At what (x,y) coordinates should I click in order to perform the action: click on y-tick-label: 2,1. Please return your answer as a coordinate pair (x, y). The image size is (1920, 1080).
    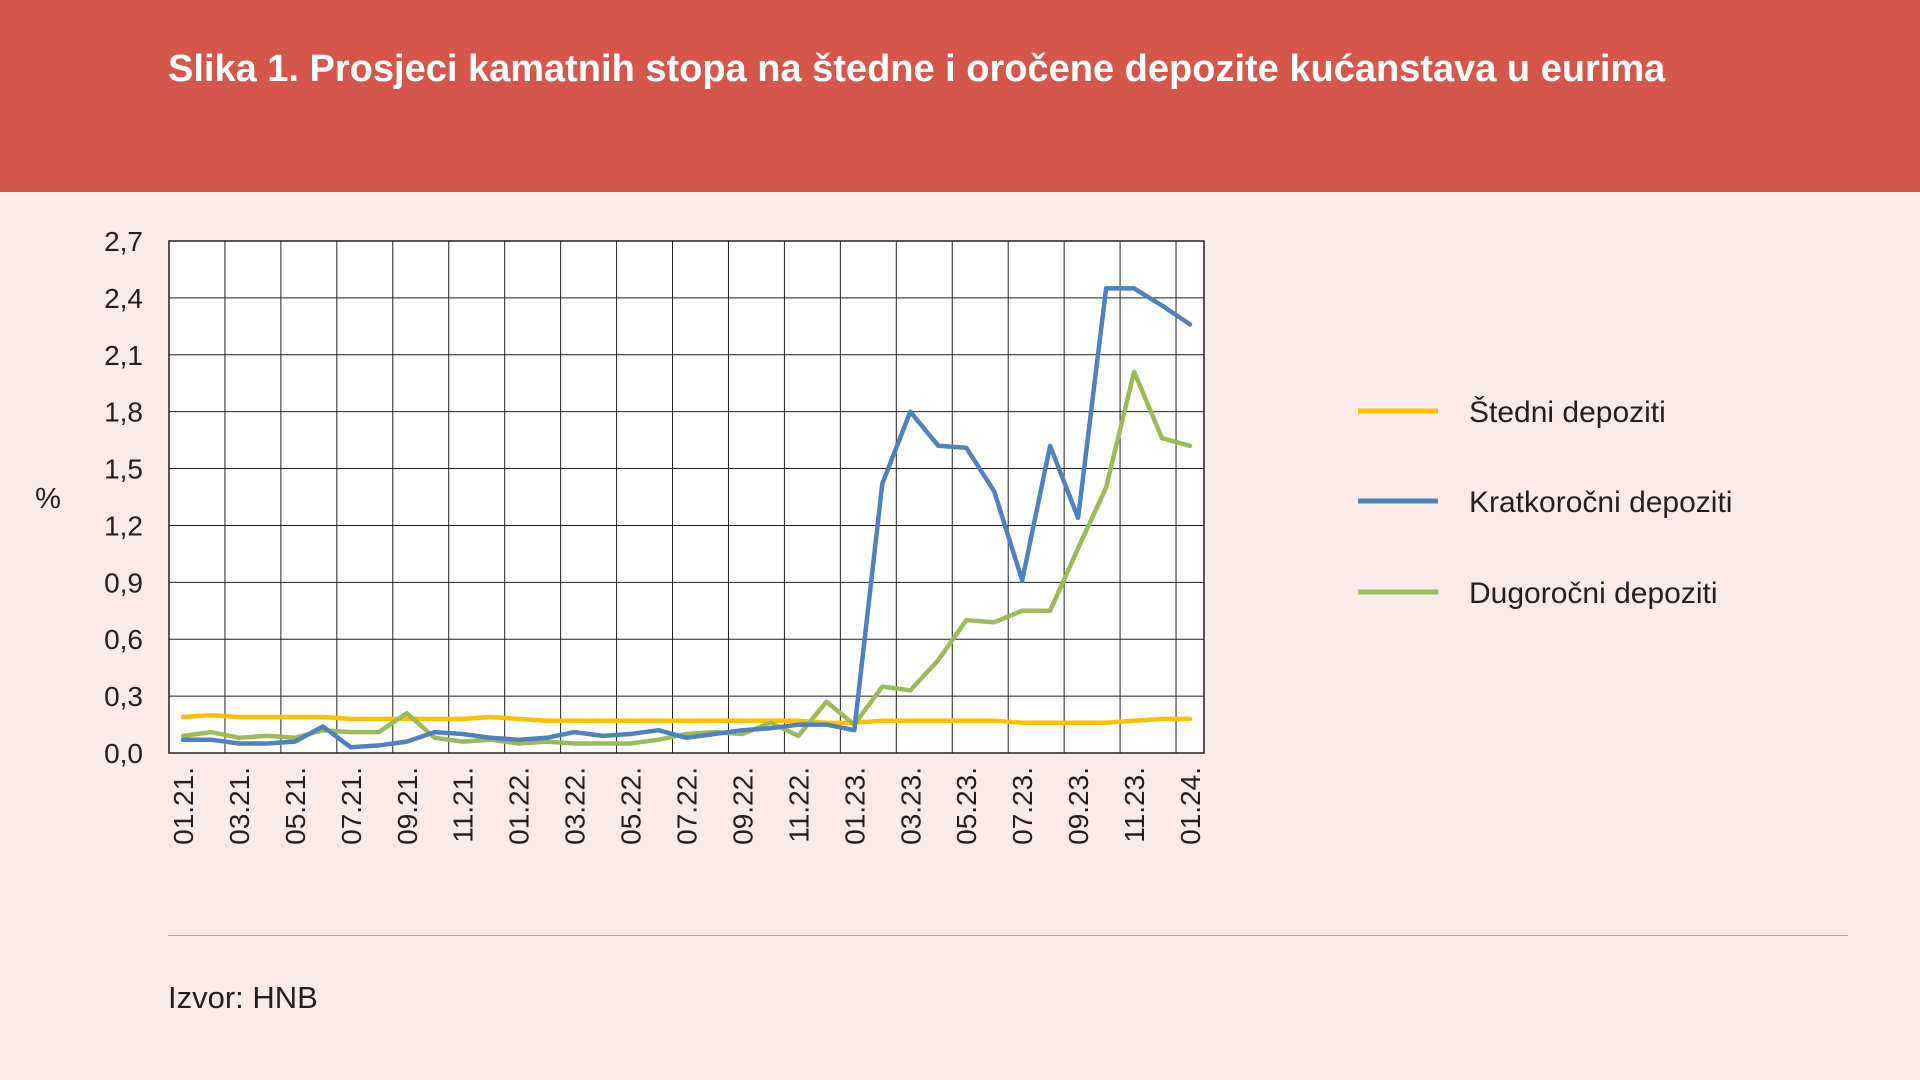
    Looking at the image, I should click on (123, 355).